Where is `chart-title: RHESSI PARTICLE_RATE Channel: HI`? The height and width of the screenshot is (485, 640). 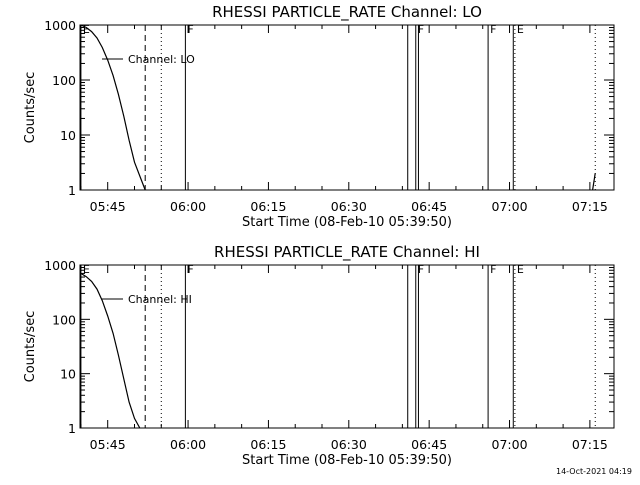 chart-title: RHESSI PARTICLE_RATE Channel: HI is located at coordinates (347, 252).